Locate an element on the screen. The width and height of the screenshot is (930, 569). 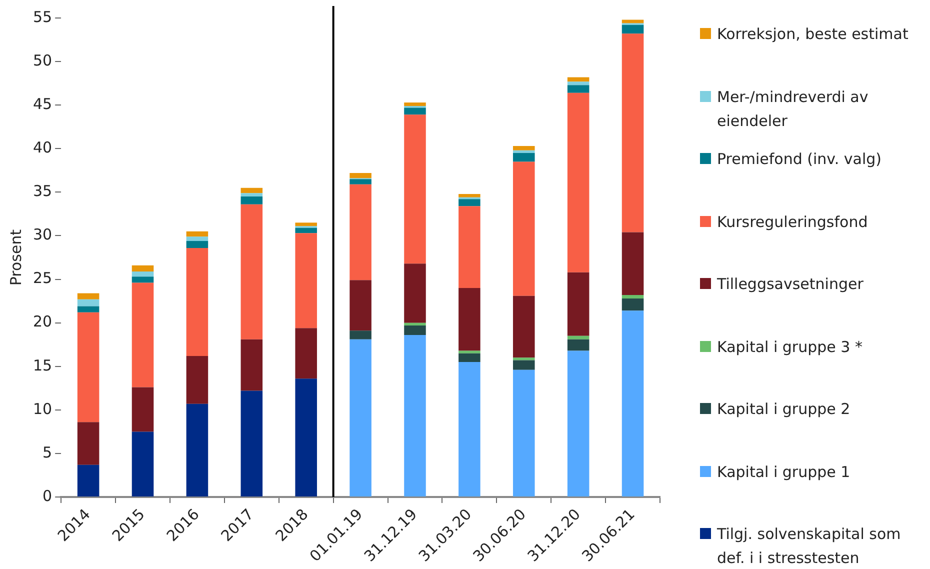
y-axis-title: Prosent is located at coordinates (15, 257).